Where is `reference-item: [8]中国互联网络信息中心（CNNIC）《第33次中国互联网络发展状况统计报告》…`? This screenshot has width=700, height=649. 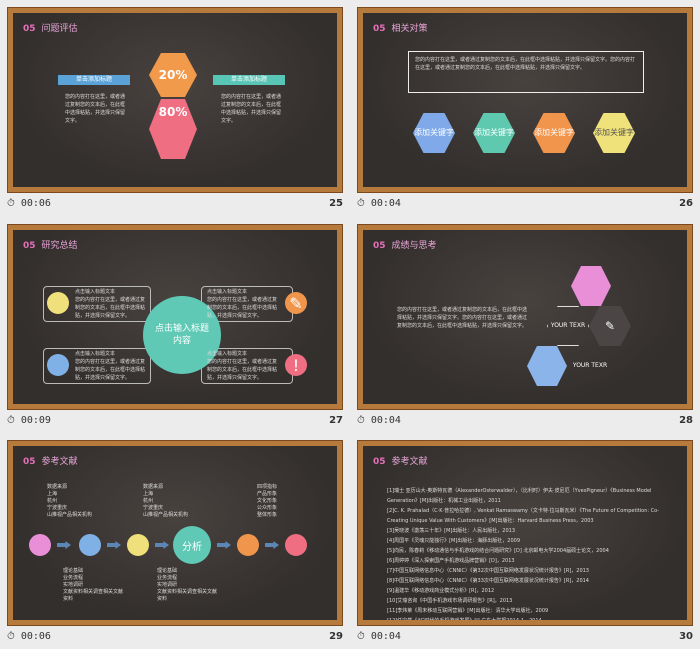
reference-item: [8]中国互联网络信息中心（CNNIC）《第33次中国互联网络发展状况统计报告》… is located at coordinates (488, 581).